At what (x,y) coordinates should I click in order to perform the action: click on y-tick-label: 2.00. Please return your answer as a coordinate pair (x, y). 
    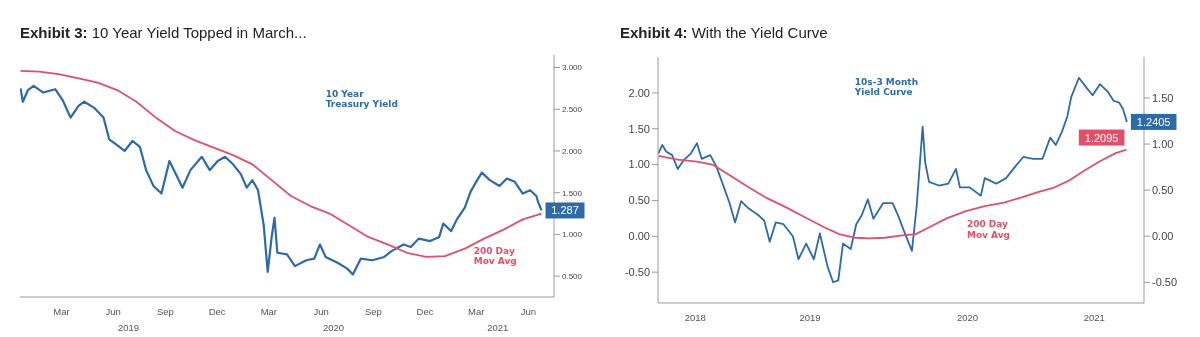
    Looking at the image, I should click on (639, 92).